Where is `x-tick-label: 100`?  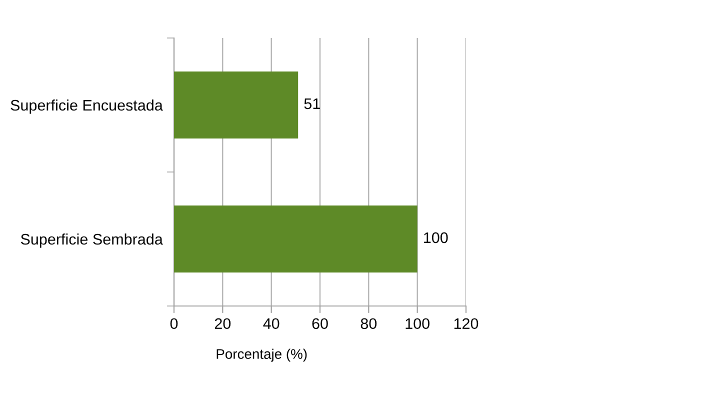
x-tick-label: 100 is located at coordinates (418, 324).